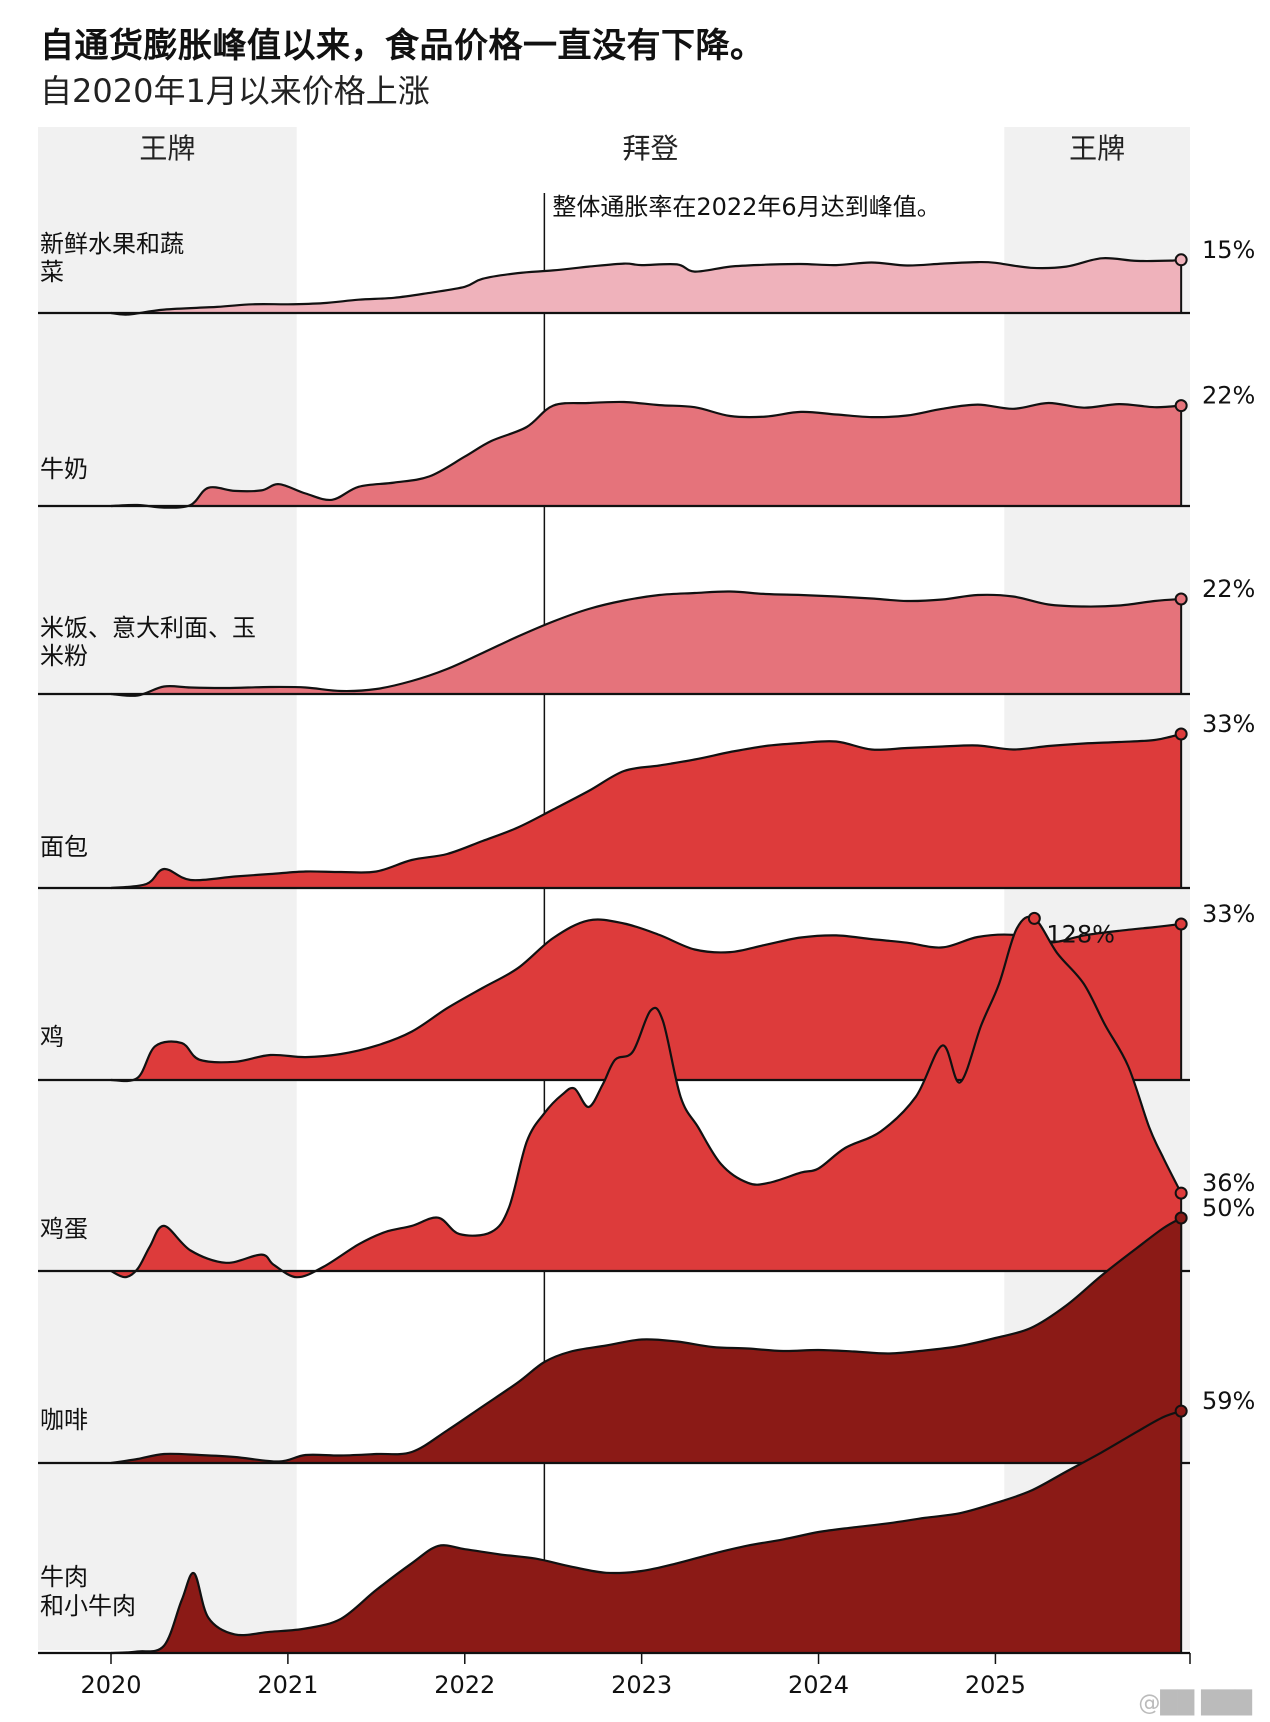  Describe the element at coordinates (110, 1685) in the screenshot. I see `x-tick-label: 2020` at that location.